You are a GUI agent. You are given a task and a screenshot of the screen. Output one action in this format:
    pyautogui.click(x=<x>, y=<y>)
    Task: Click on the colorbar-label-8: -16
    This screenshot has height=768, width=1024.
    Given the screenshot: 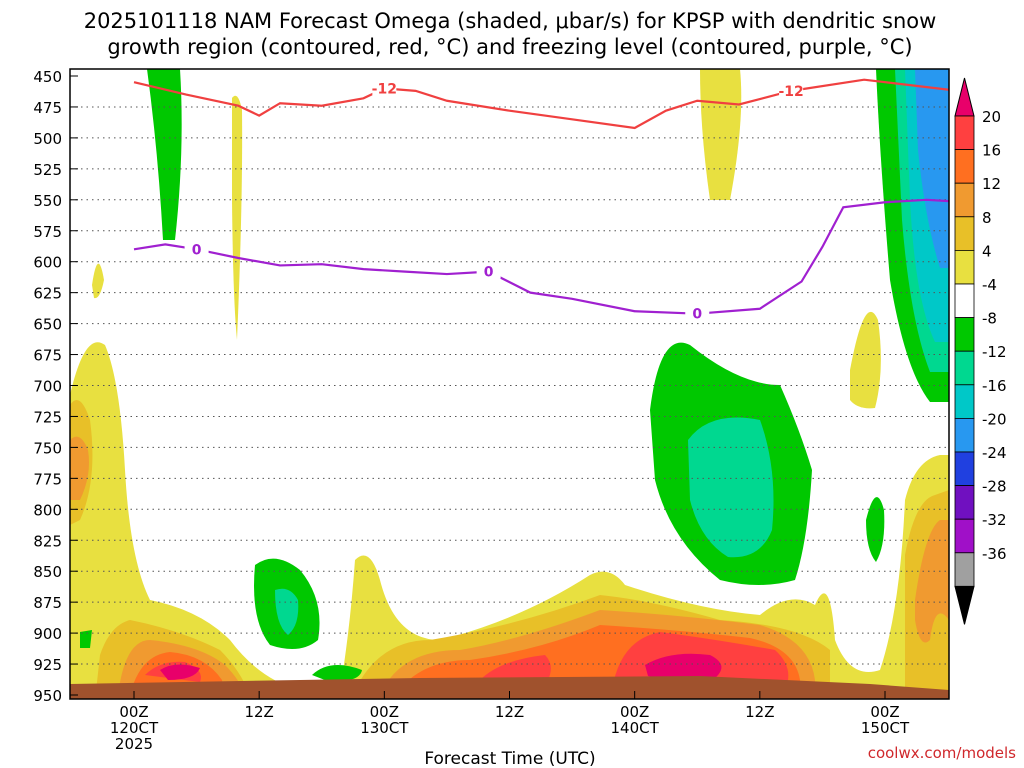 What is the action you would take?
    pyautogui.click(x=994, y=386)
    